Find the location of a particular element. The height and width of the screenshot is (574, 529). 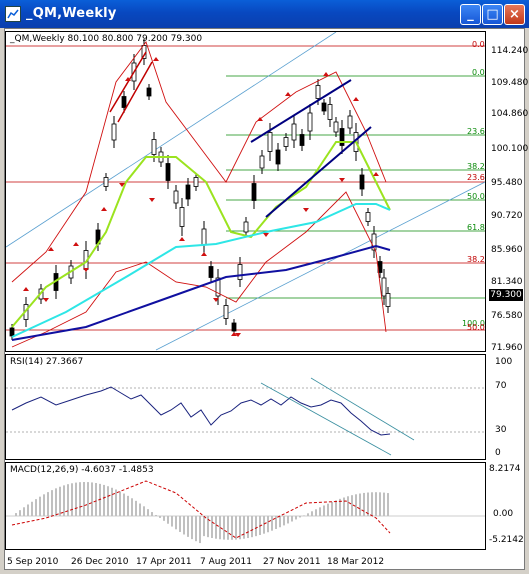

time-axis-label: 7 Aug 2011 is located at coordinates (226, 562).